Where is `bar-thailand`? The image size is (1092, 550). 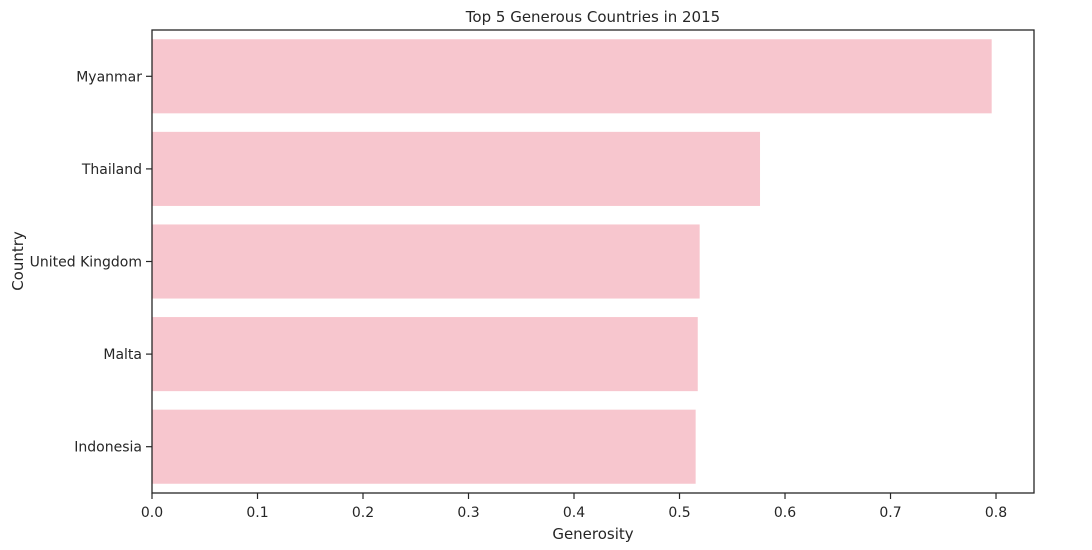 bar-thailand is located at coordinates (456, 168).